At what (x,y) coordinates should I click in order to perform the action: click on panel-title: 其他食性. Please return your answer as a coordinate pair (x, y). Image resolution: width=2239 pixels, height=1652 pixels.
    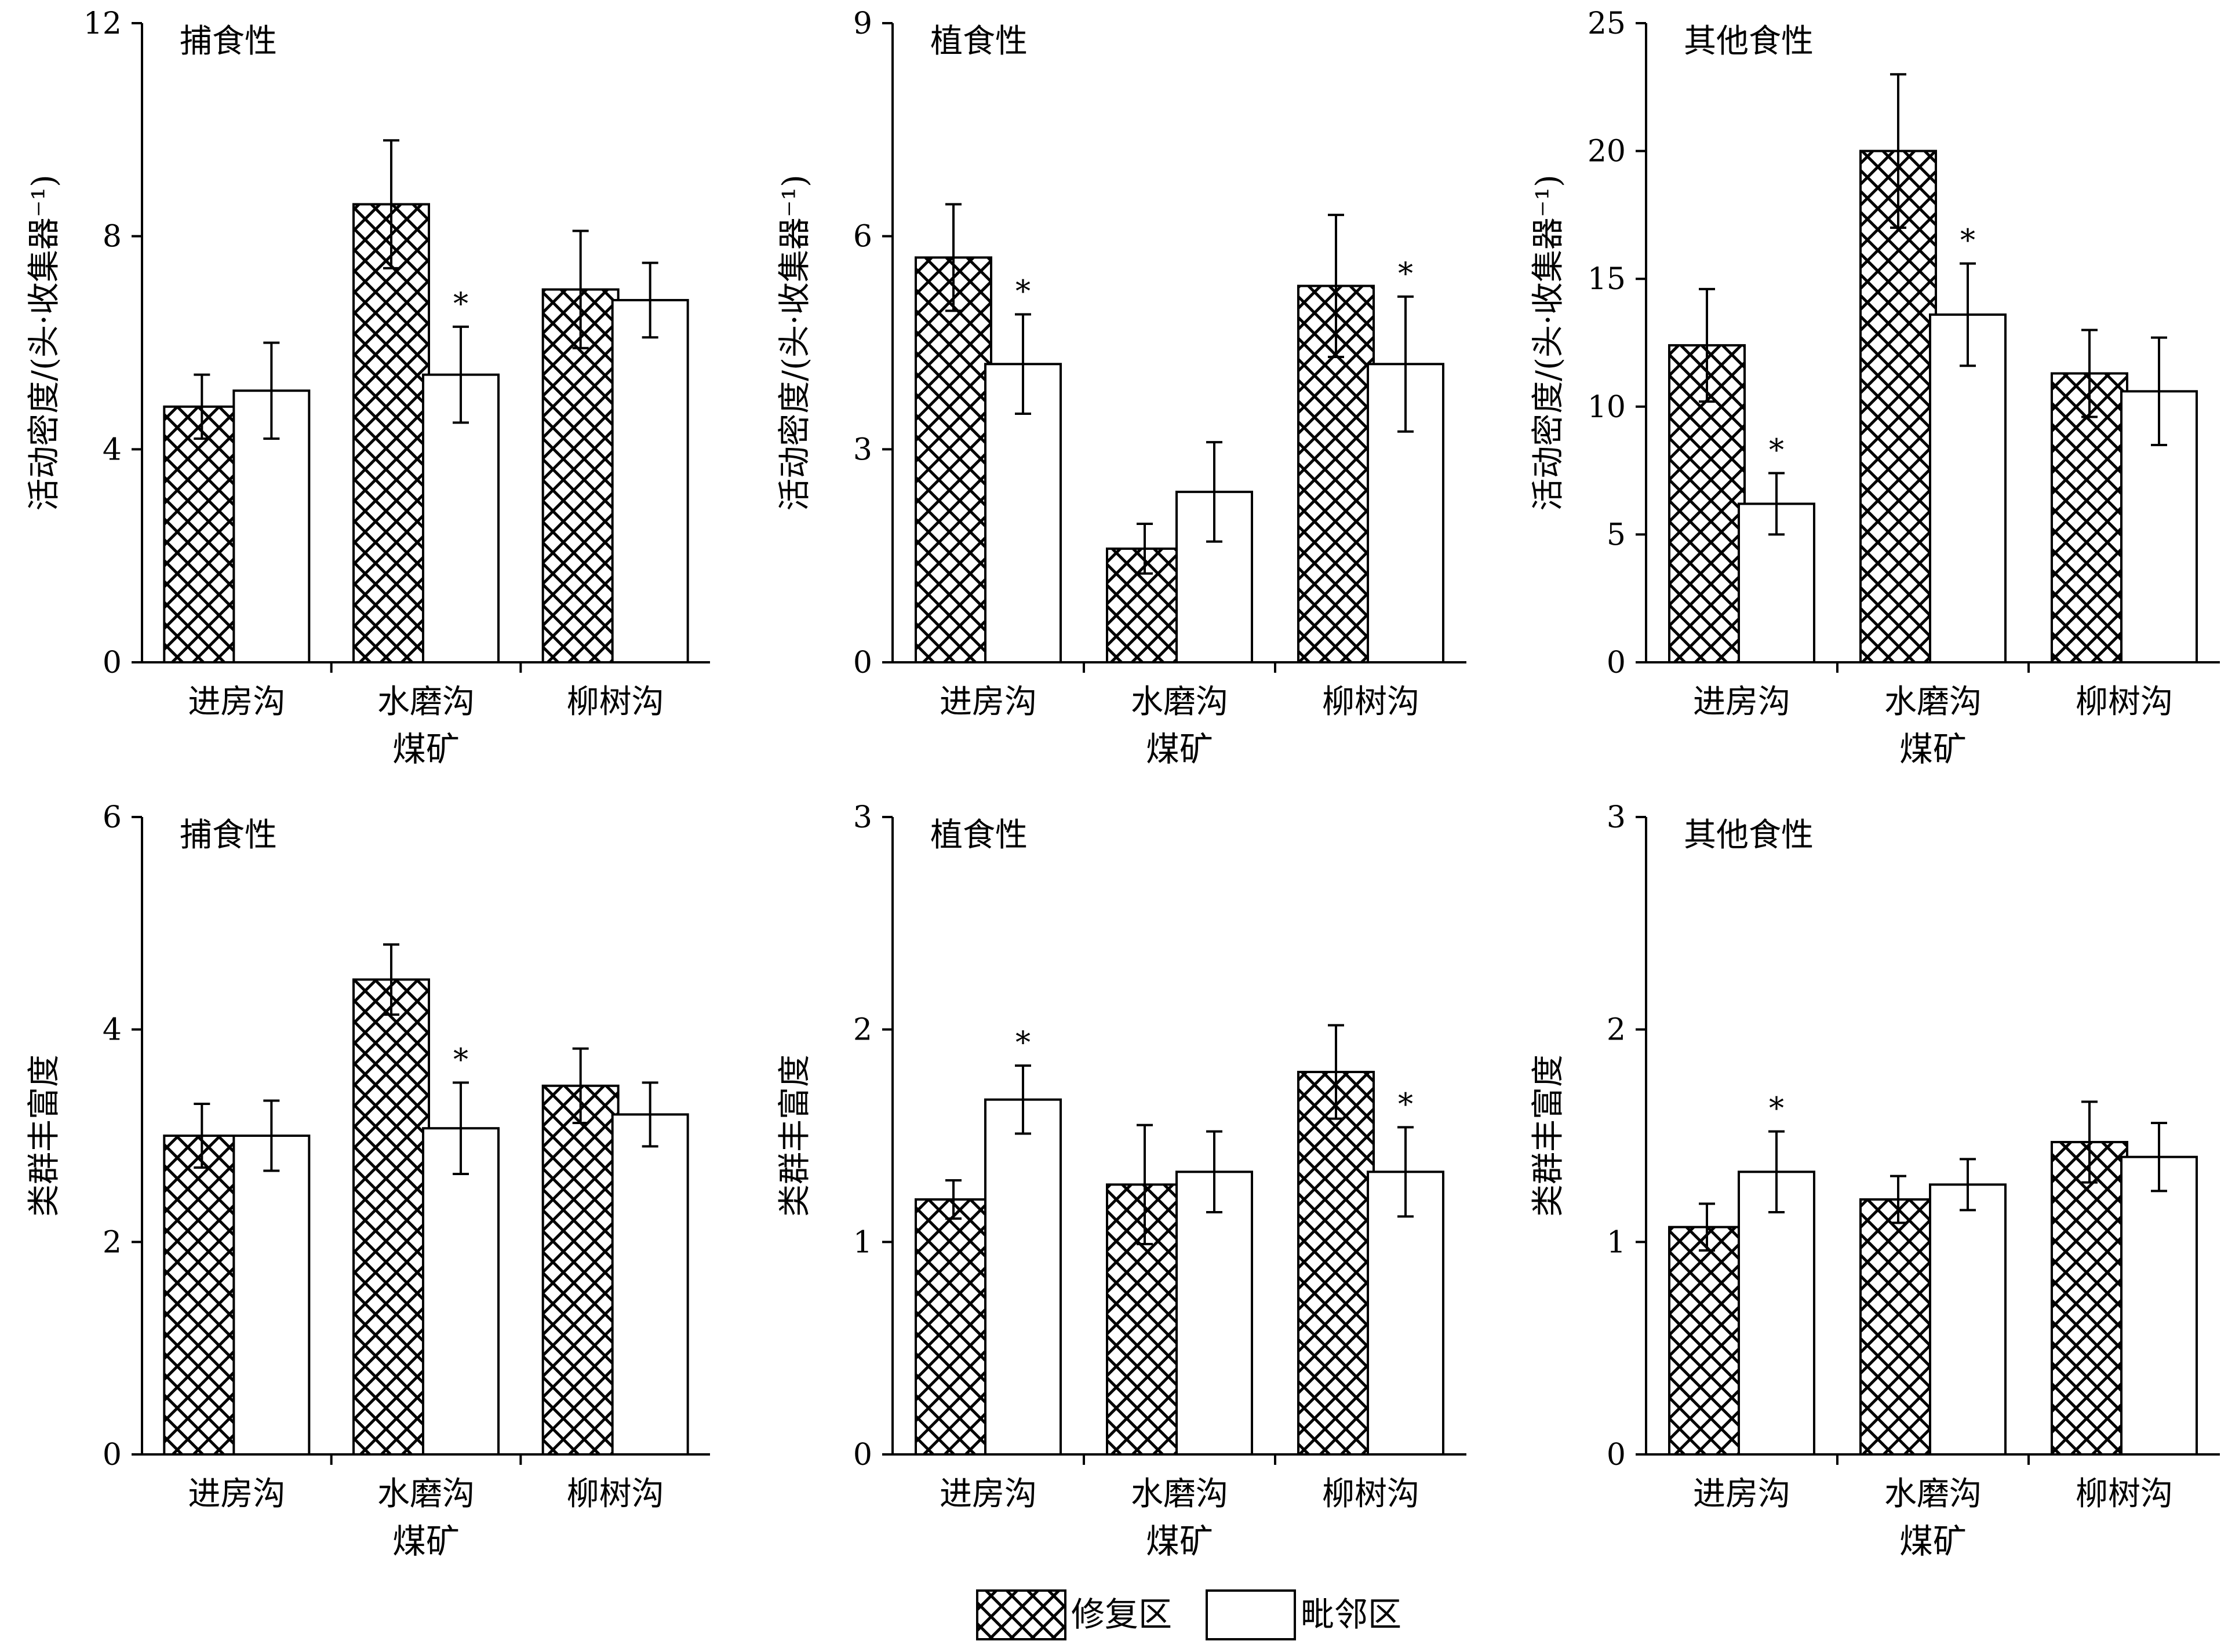
    Looking at the image, I should click on (1749, 835).